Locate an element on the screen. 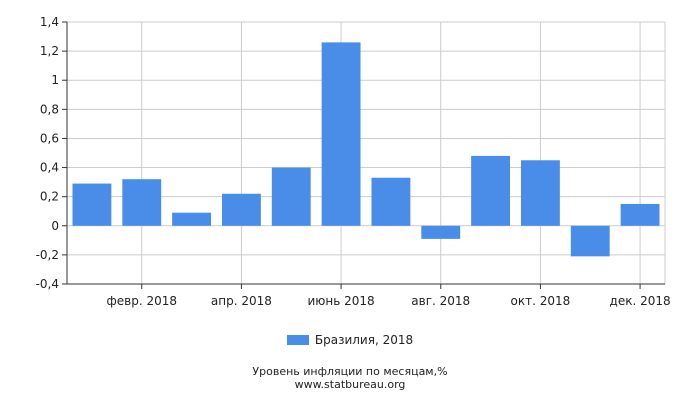 The height and width of the screenshot is (400, 700). y-tick-label: 0 is located at coordinates (55, 226).